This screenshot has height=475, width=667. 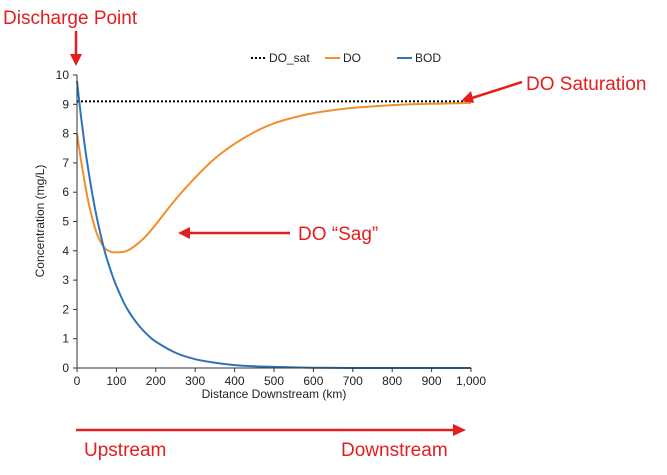 What do you see at coordinates (432, 381) in the screenshot?
I see `x-tick-label: 900` at bounding box center [432, 381].